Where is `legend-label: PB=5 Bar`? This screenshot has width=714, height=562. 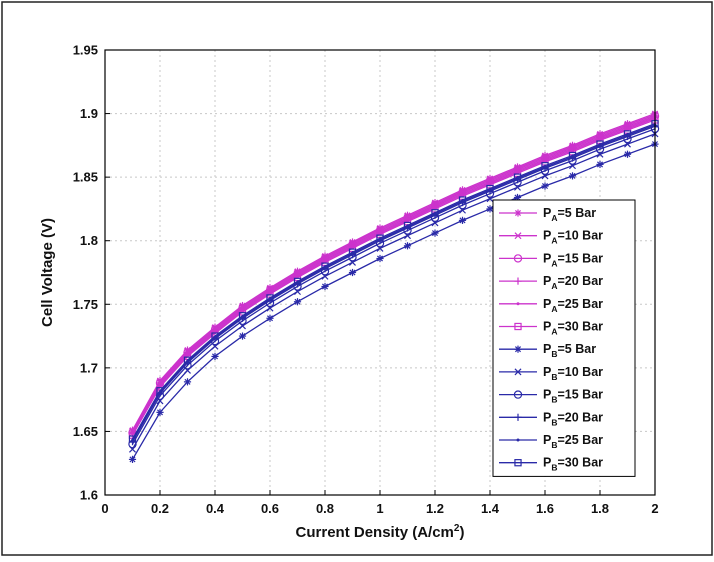
legend-label: PB=5 Bar is located at coordinates (569, 350).